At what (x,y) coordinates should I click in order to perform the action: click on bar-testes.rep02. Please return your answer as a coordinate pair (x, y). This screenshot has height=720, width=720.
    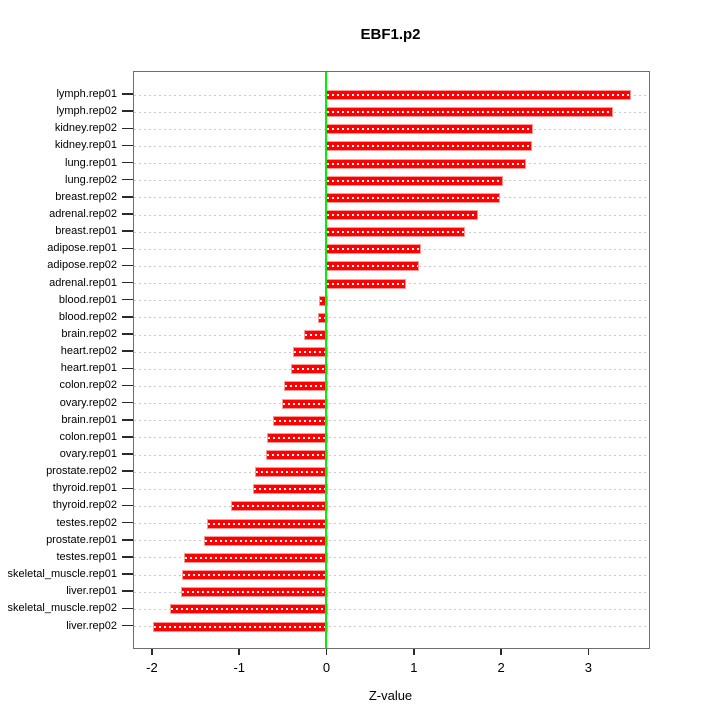
    Looking at the image, I should click on (268, 523).